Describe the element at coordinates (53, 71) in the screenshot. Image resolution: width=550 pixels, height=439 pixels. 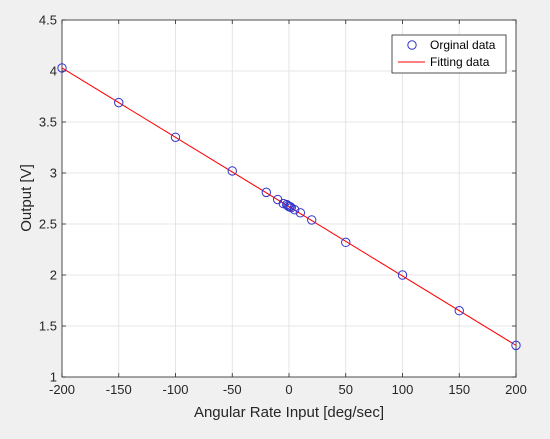
I see `y-tick-label: 4` at that location.